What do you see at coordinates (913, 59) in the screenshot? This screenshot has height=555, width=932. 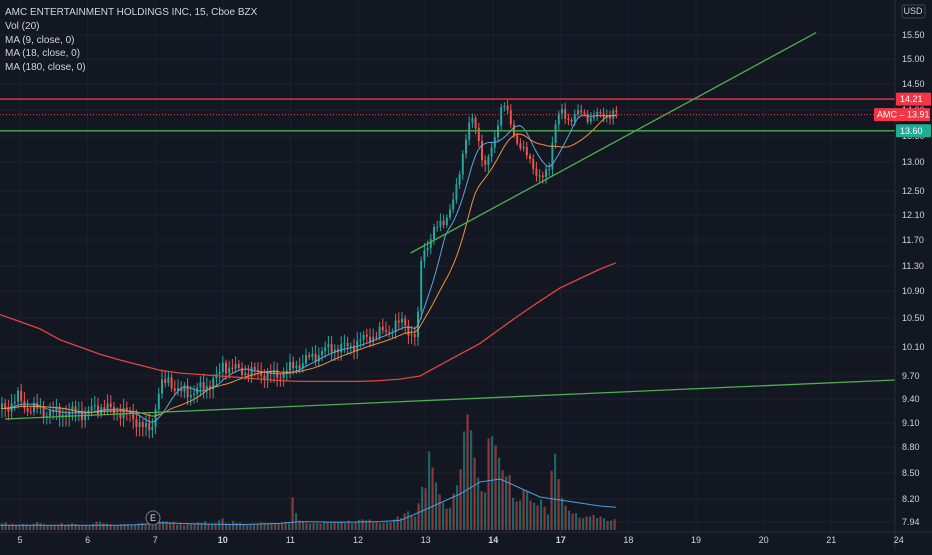 I see `y-tick-label: 15.00` at bounding box center [913, 59].